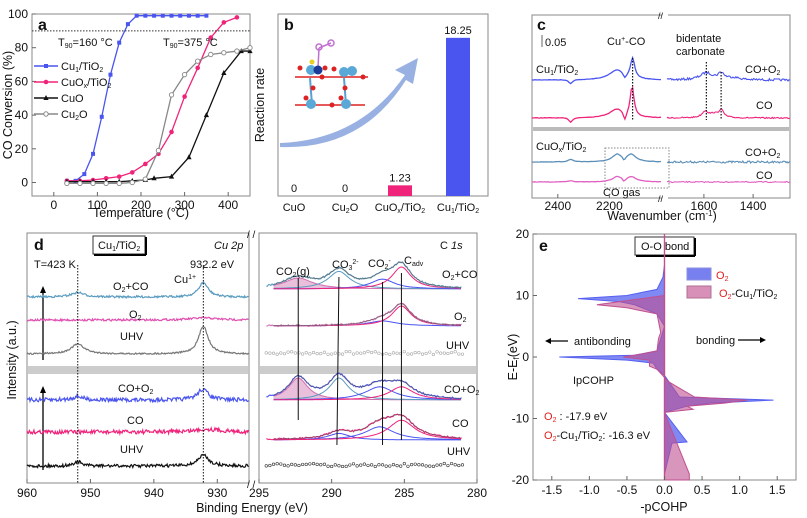  I want to click on x-tick-label: 100, so click(97, 205).